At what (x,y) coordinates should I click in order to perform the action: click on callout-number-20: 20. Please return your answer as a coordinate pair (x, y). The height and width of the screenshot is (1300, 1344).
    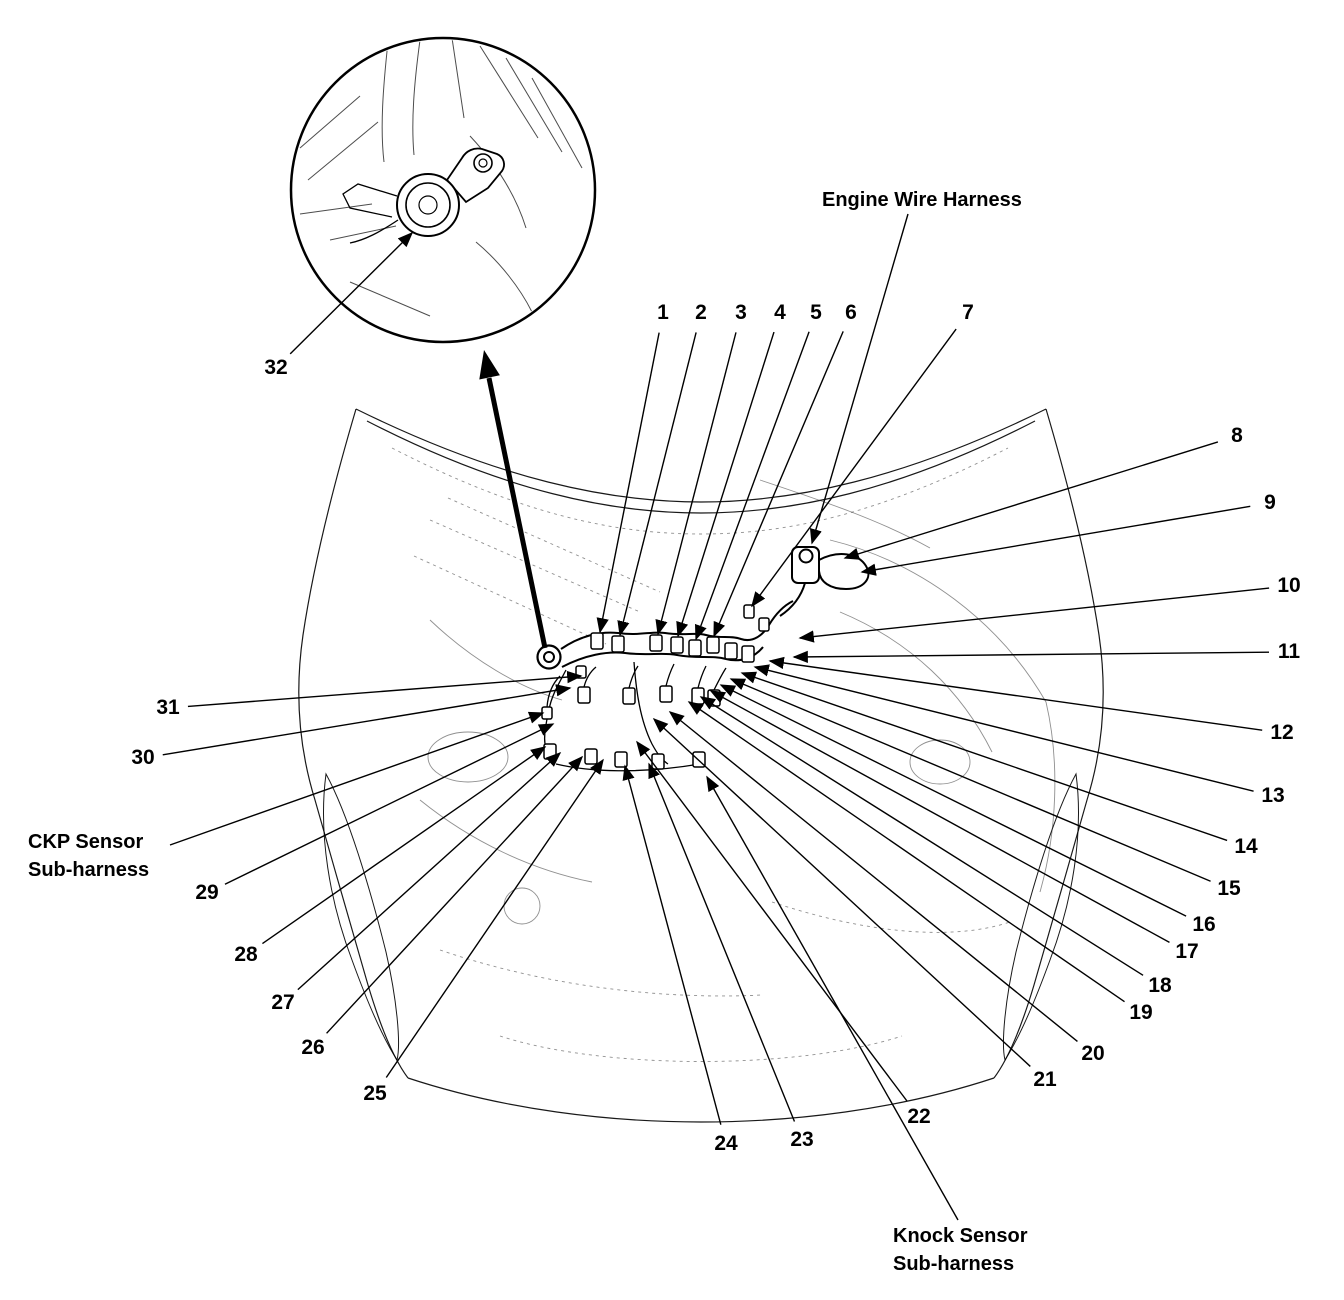
    Looking at the image, I should click on (1093, 1053).